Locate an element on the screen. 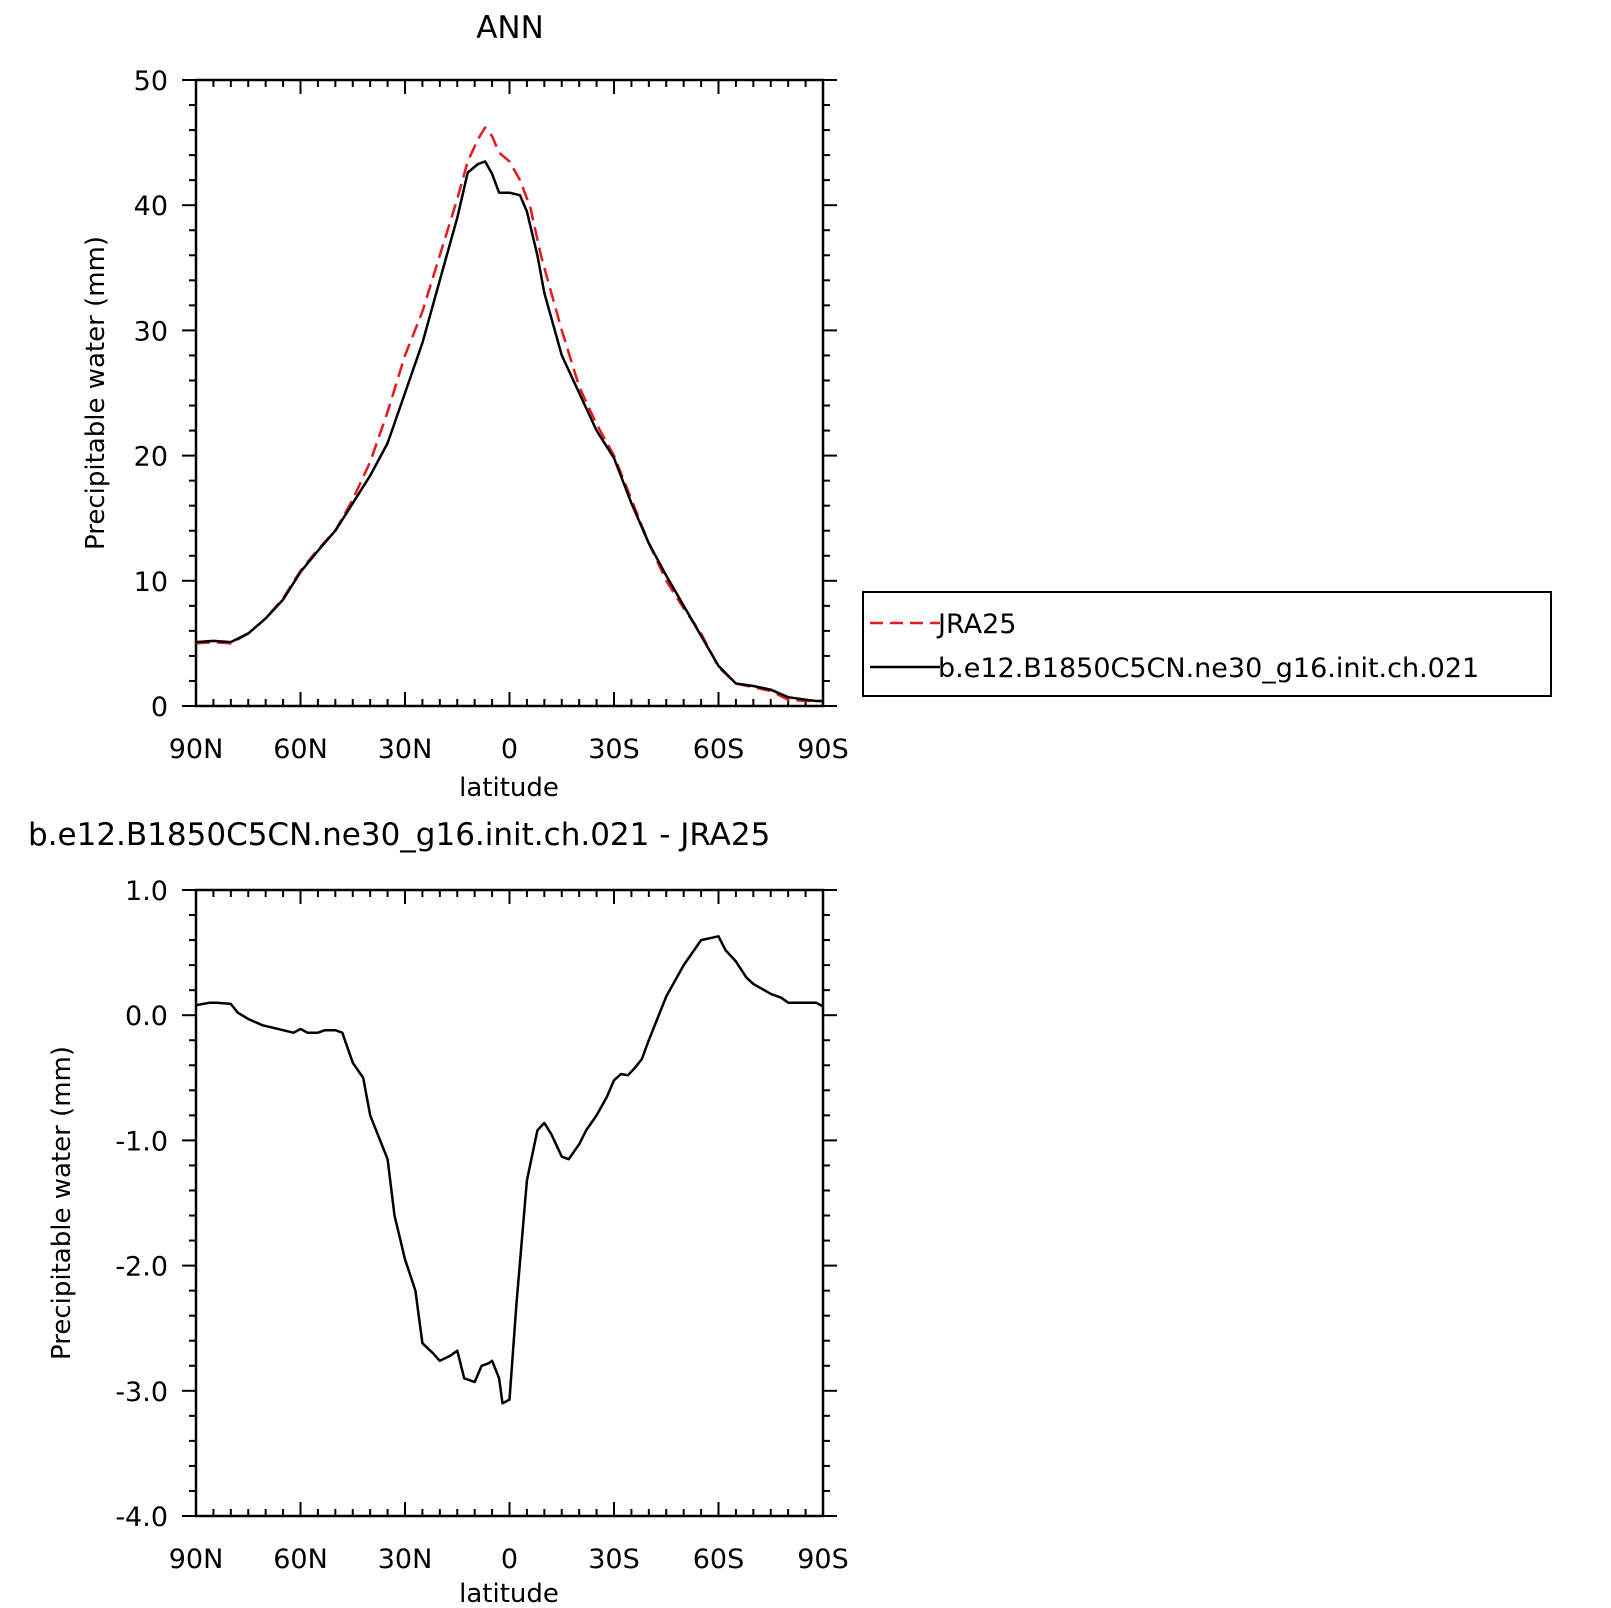 The image size is (1611, 1608). top-x-tick-label: 30N is located at coordinates (405, 749).